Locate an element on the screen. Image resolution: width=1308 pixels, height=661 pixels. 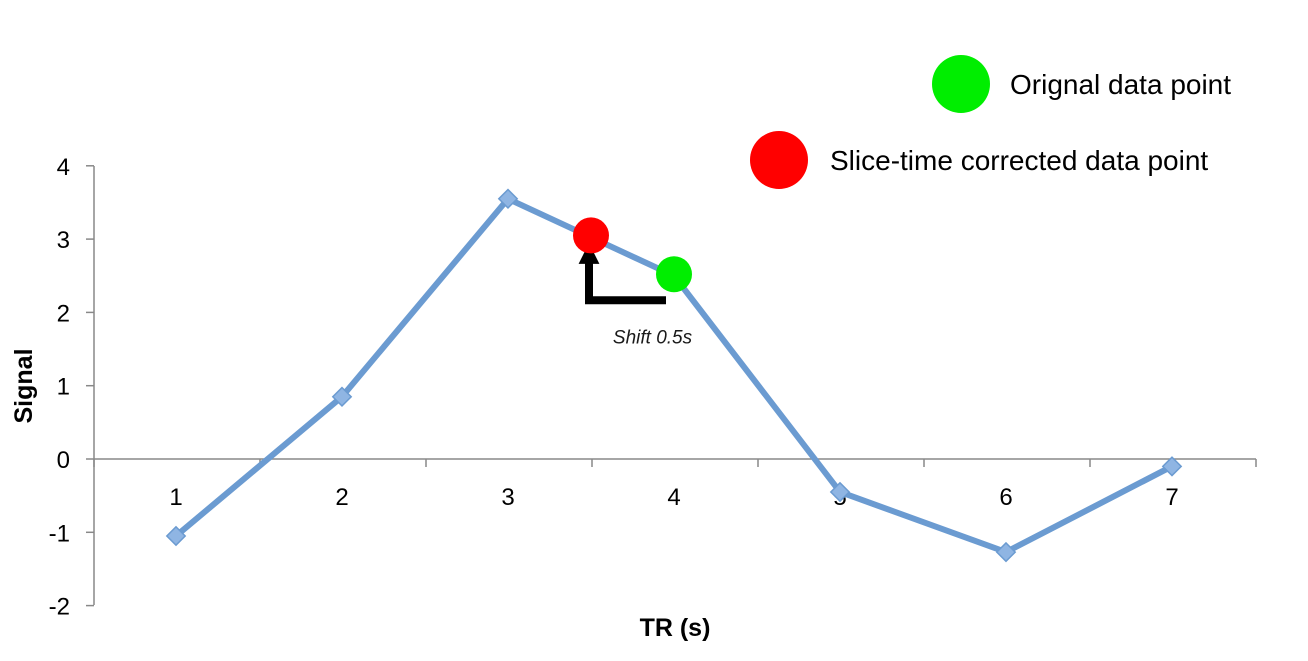
legend-original-label: Orignal data point is located at coordinates (1120, 84).